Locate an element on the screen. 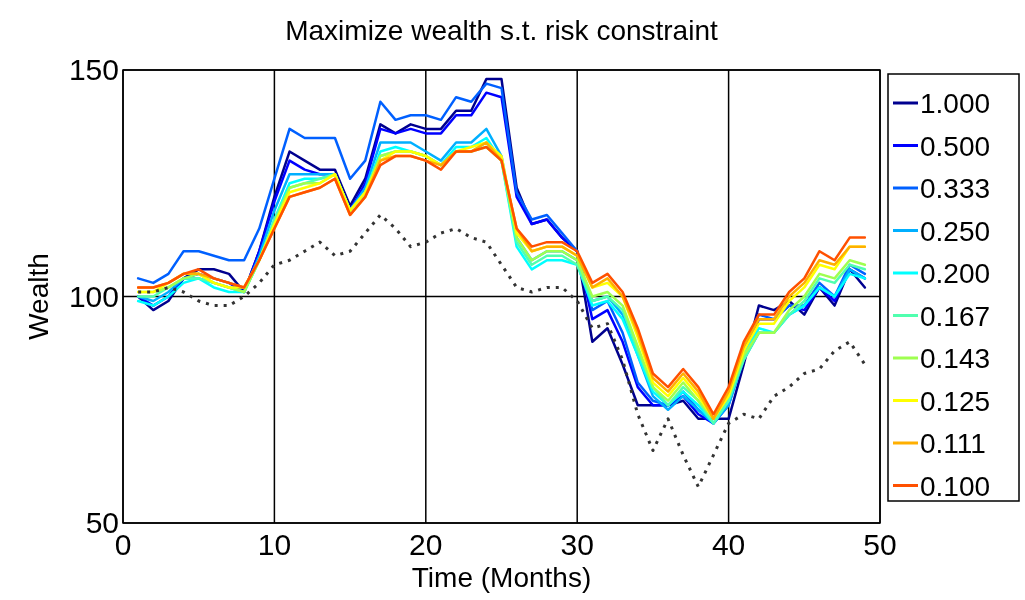 Image resolution: width=1025 pixels, height=600 pixels. legend-label: 1.000 is located at coordinates (955, 103).